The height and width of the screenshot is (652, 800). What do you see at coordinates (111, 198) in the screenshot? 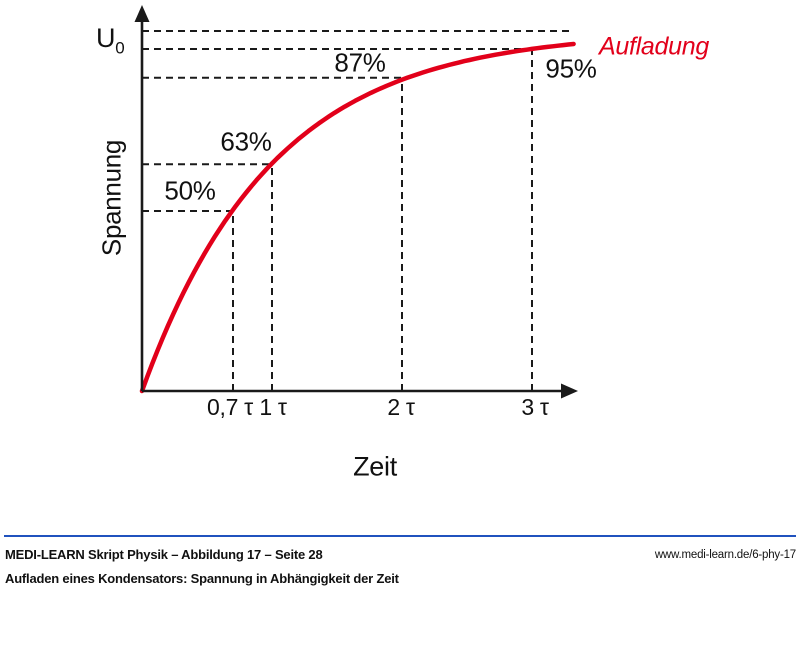
I see `y-axis-title: Spannung` at bounding box center [111, 198].